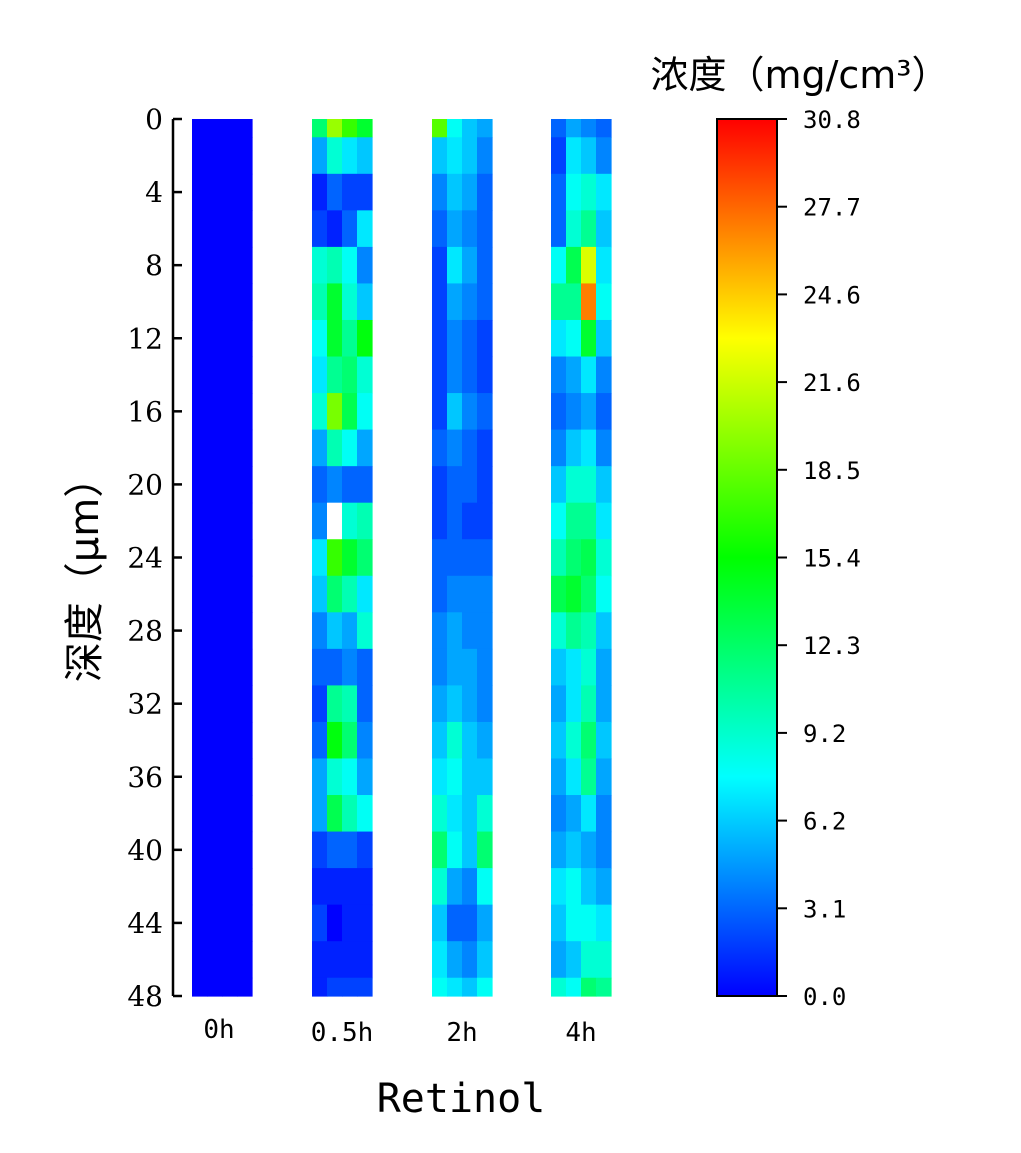 This screenshot has height=1153, width=1021. Describe the element at coordinates (218, 1030) in the screenshot. I see `column-label: 0h` at that location.